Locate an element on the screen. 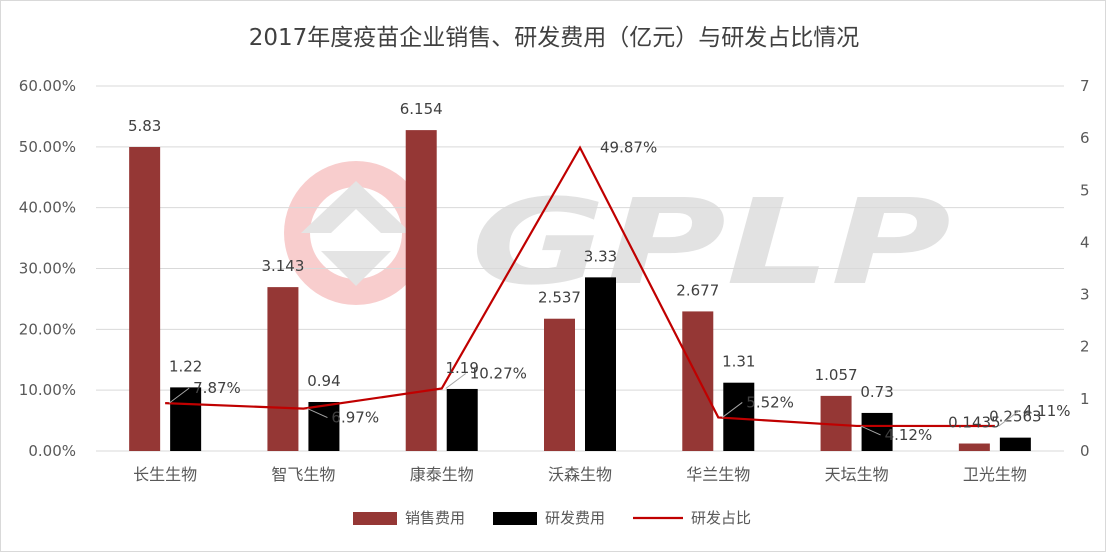  data-label-ratio: 10.27% is located at coordinates (498, 374).